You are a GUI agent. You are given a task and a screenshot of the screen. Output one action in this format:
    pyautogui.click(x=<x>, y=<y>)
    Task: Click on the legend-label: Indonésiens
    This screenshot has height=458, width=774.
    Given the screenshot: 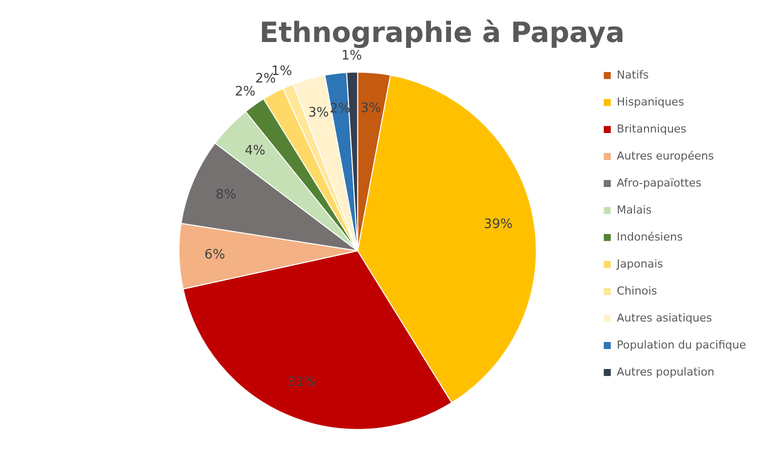 What is the action you would take?
    pyautogui.click(x=649, y=237)
    